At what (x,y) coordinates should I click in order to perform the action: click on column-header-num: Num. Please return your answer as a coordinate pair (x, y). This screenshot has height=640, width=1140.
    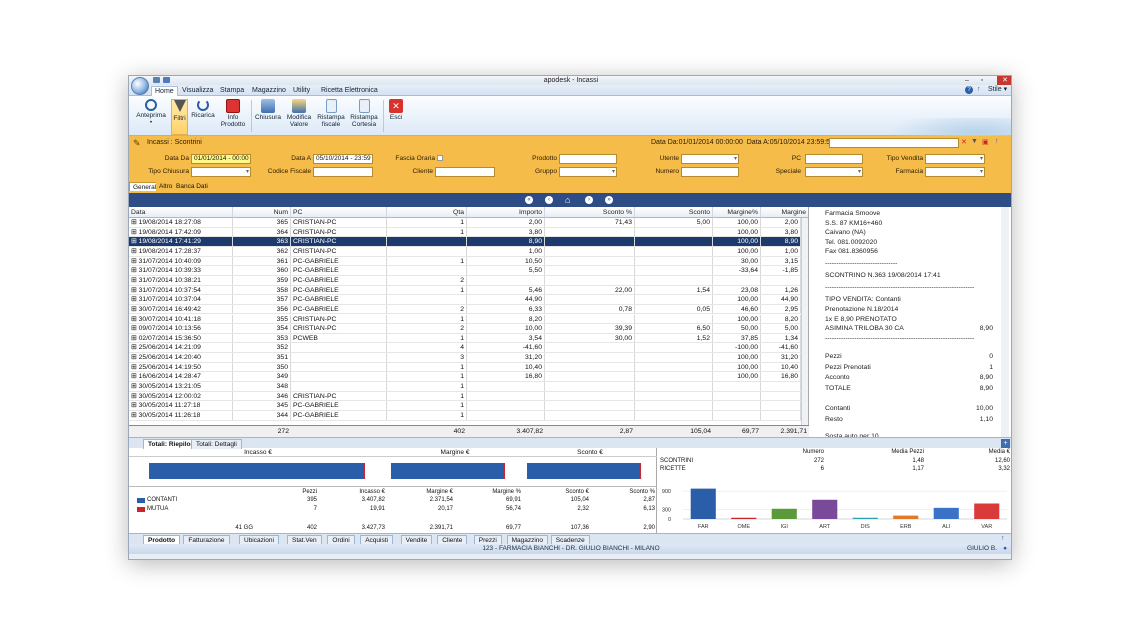
    Looking at the image, I should click on (262, 212).